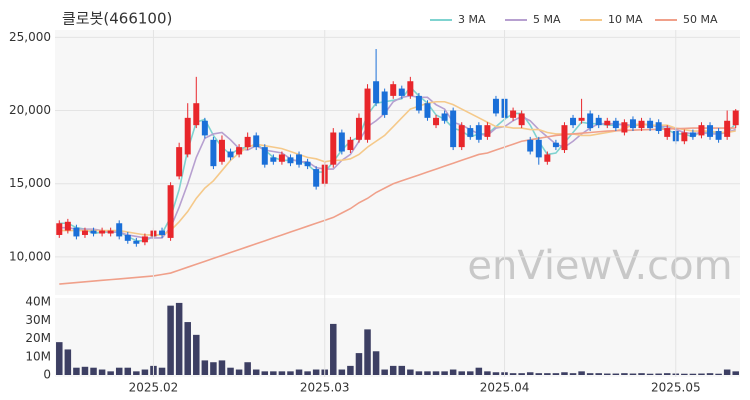 The image size is (750, 400). I want to click on y-tick-label: 20,000, so click(30, 110).